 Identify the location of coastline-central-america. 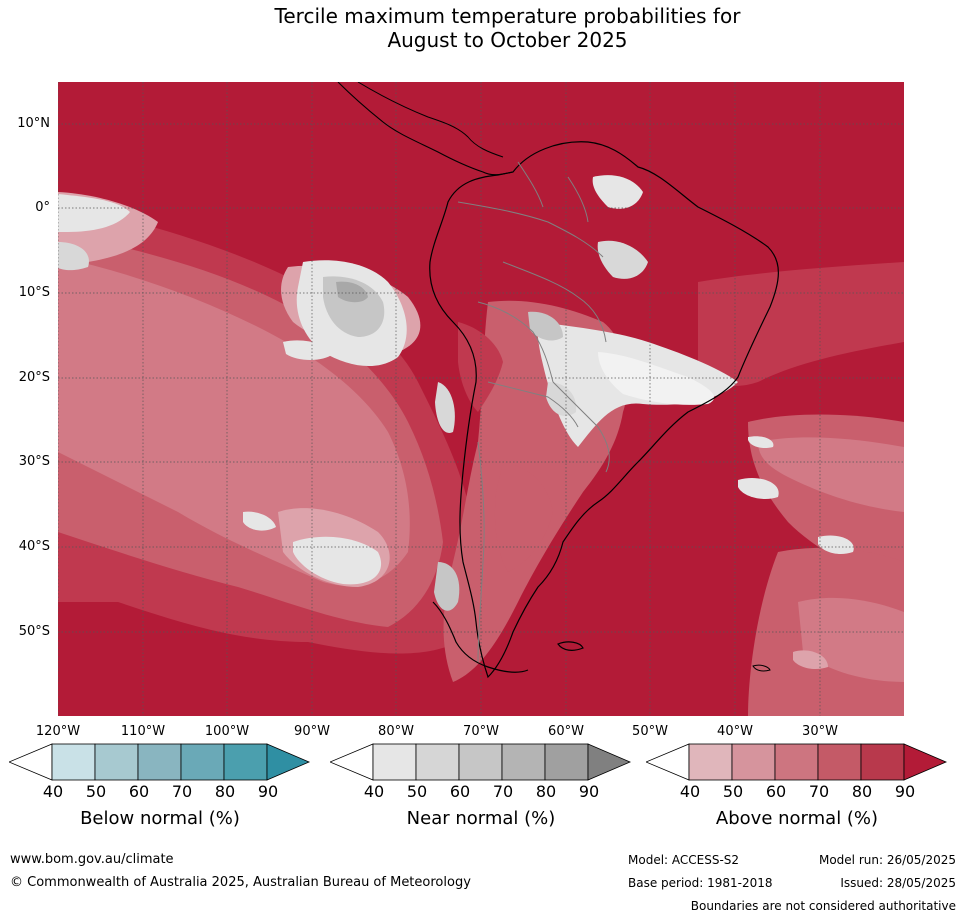
(425, 129).